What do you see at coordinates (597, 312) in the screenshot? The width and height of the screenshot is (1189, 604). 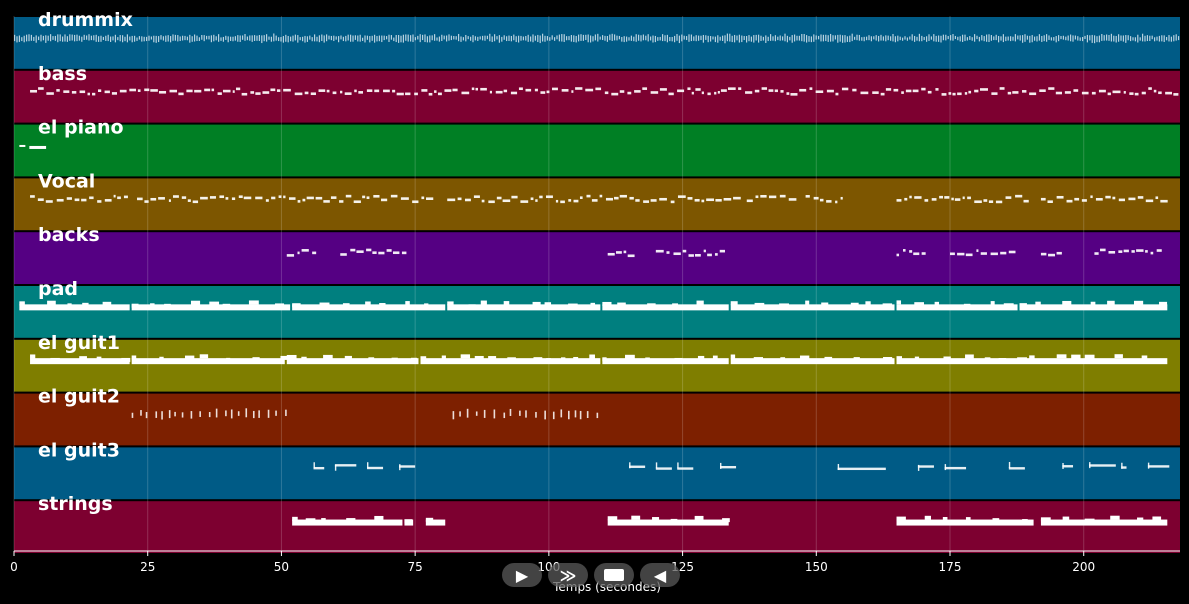 I see `lane-pad` at bounding box center [597, 312].